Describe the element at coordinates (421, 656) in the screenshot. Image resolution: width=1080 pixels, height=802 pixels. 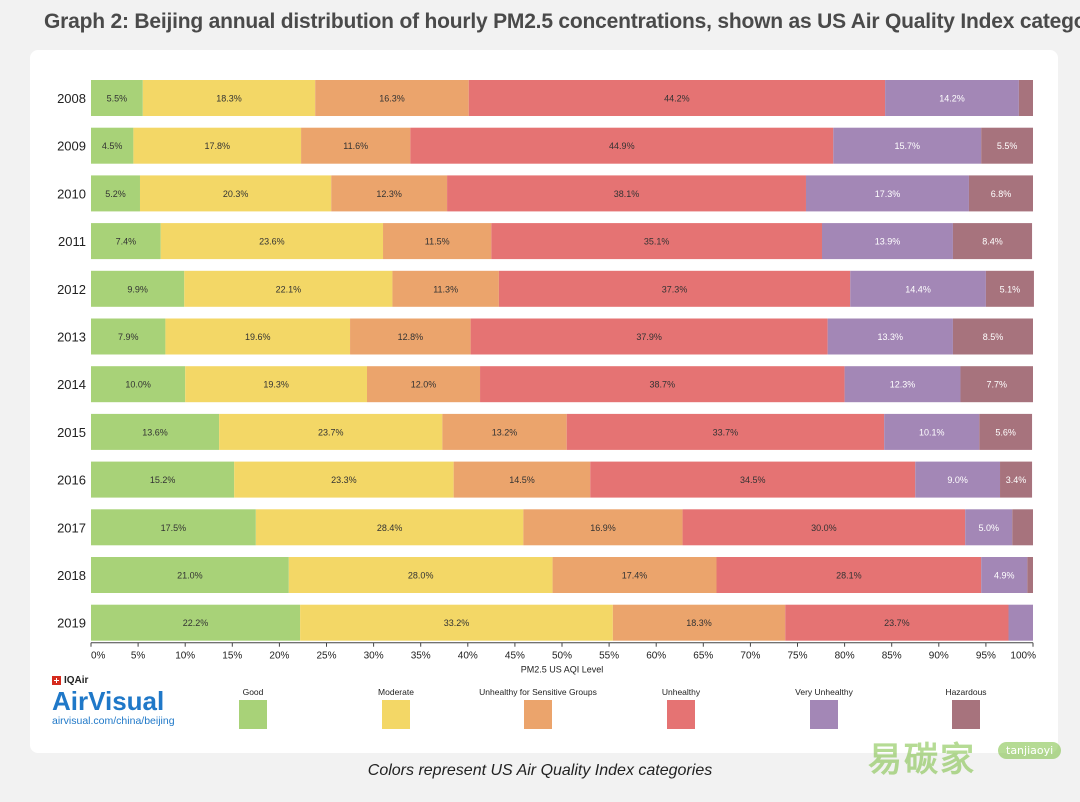
I see `x-tick-label: 35%` at that location.